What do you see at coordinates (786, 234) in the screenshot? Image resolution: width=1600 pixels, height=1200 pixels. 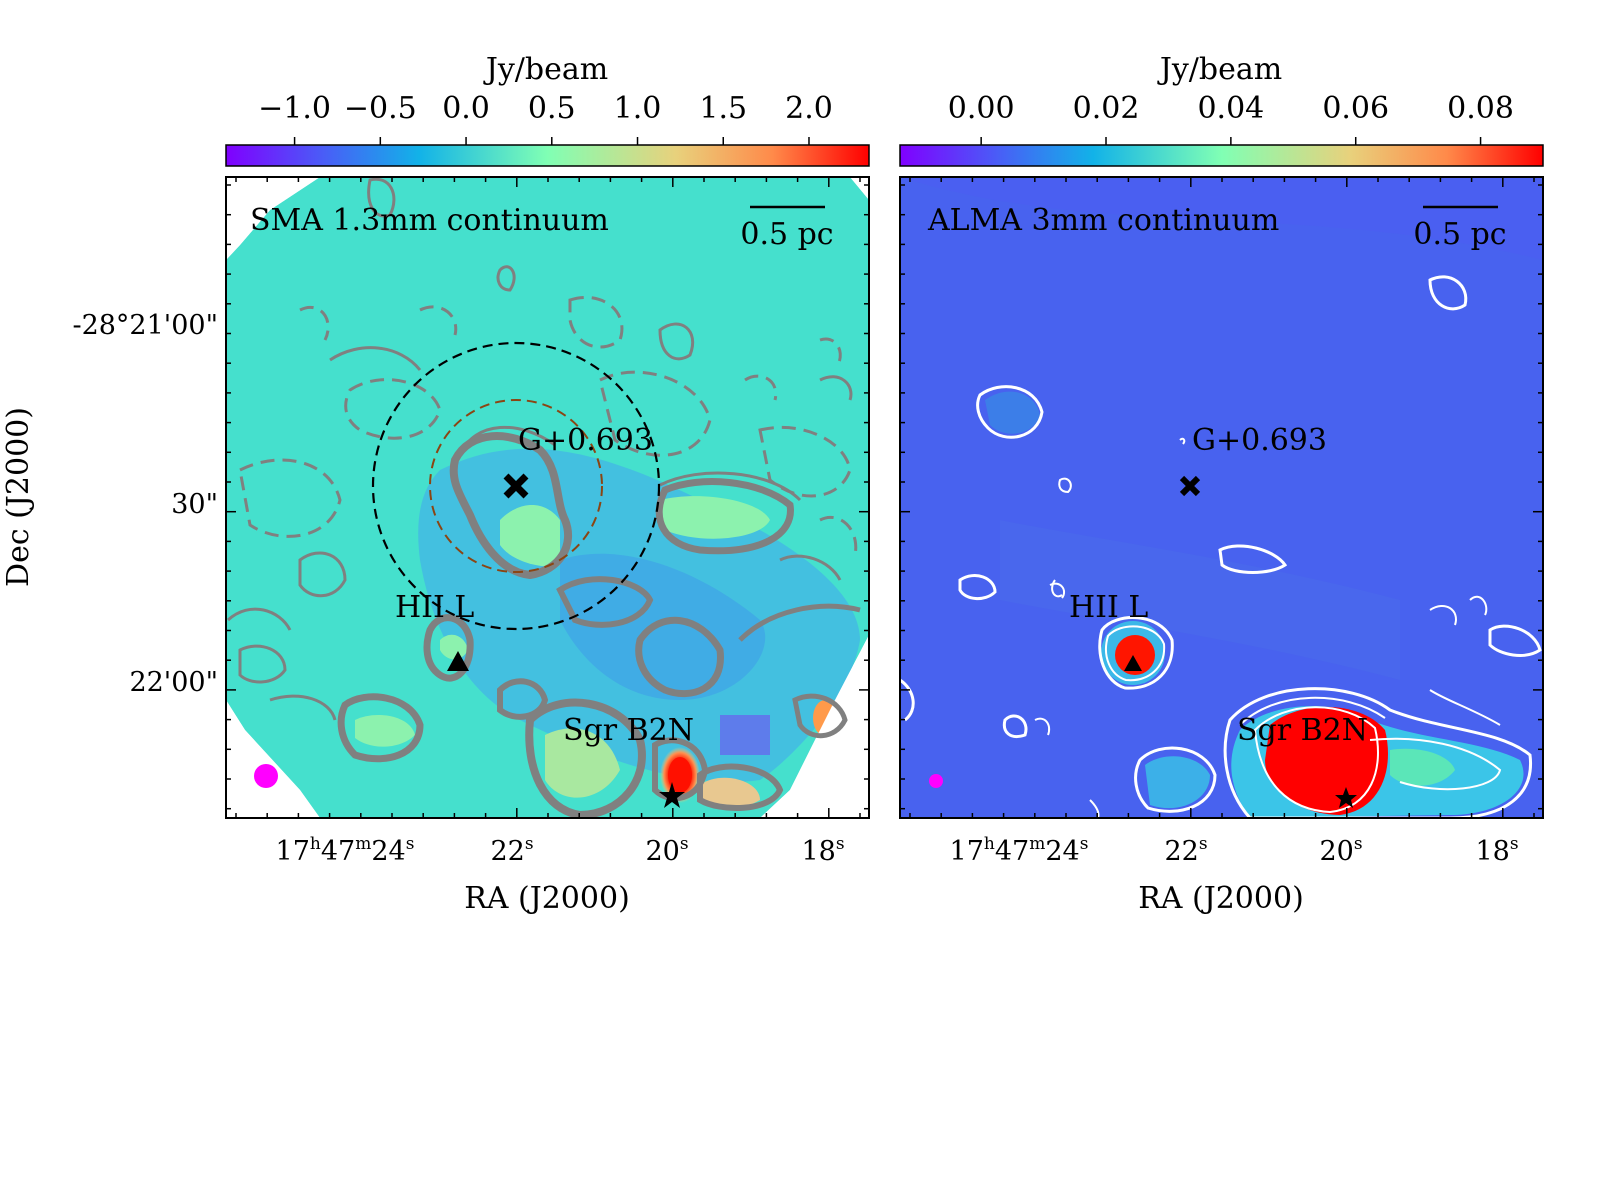 I see `left-scalebar-label: 0.5 pc` at bounding box center [786, 234].